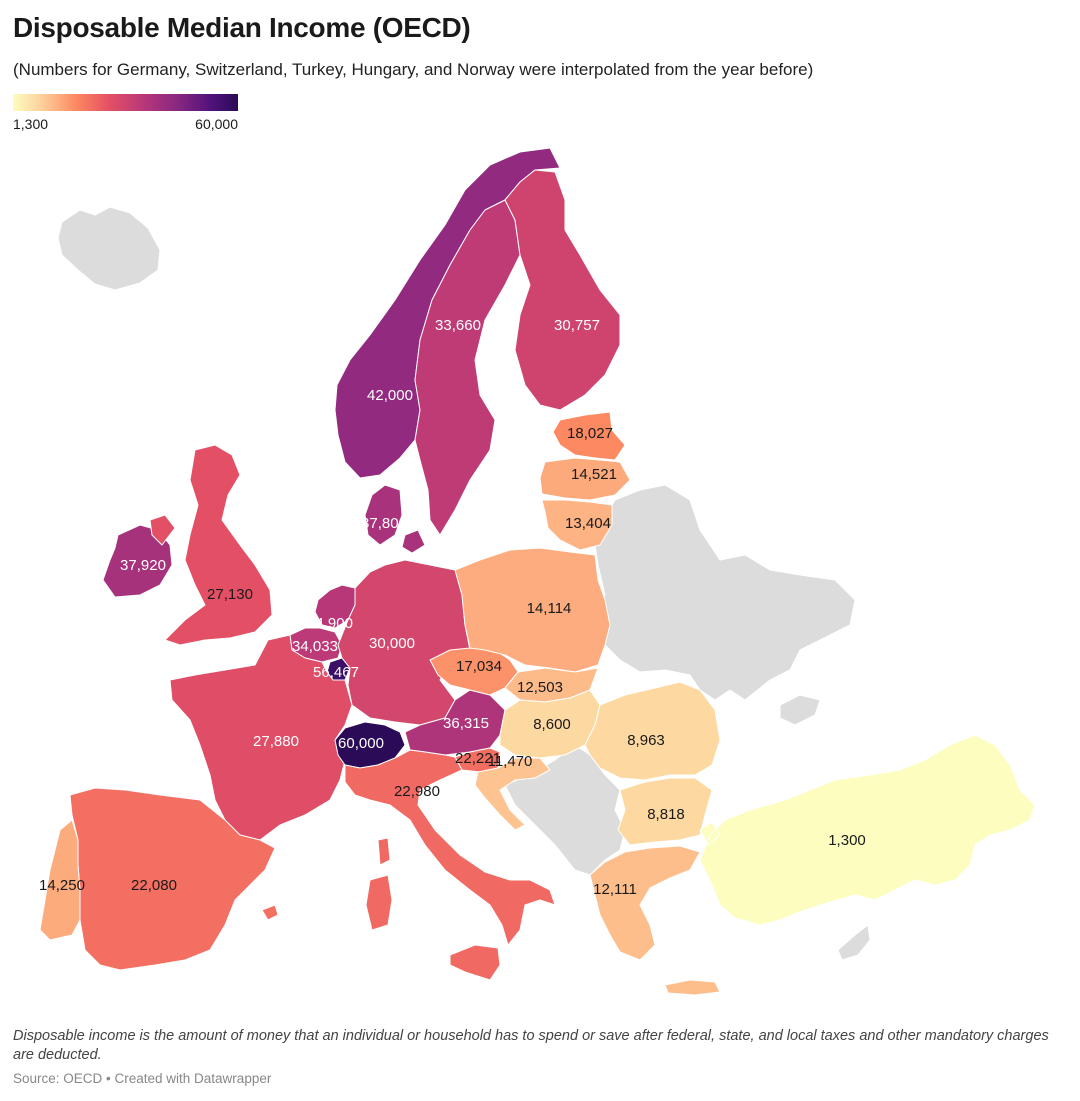 The width and height of the screenshot is (1080, 1101). Describe the element at coordinates (125, 102) in the screenshot. I see `legend-gradient-bar` at that location.